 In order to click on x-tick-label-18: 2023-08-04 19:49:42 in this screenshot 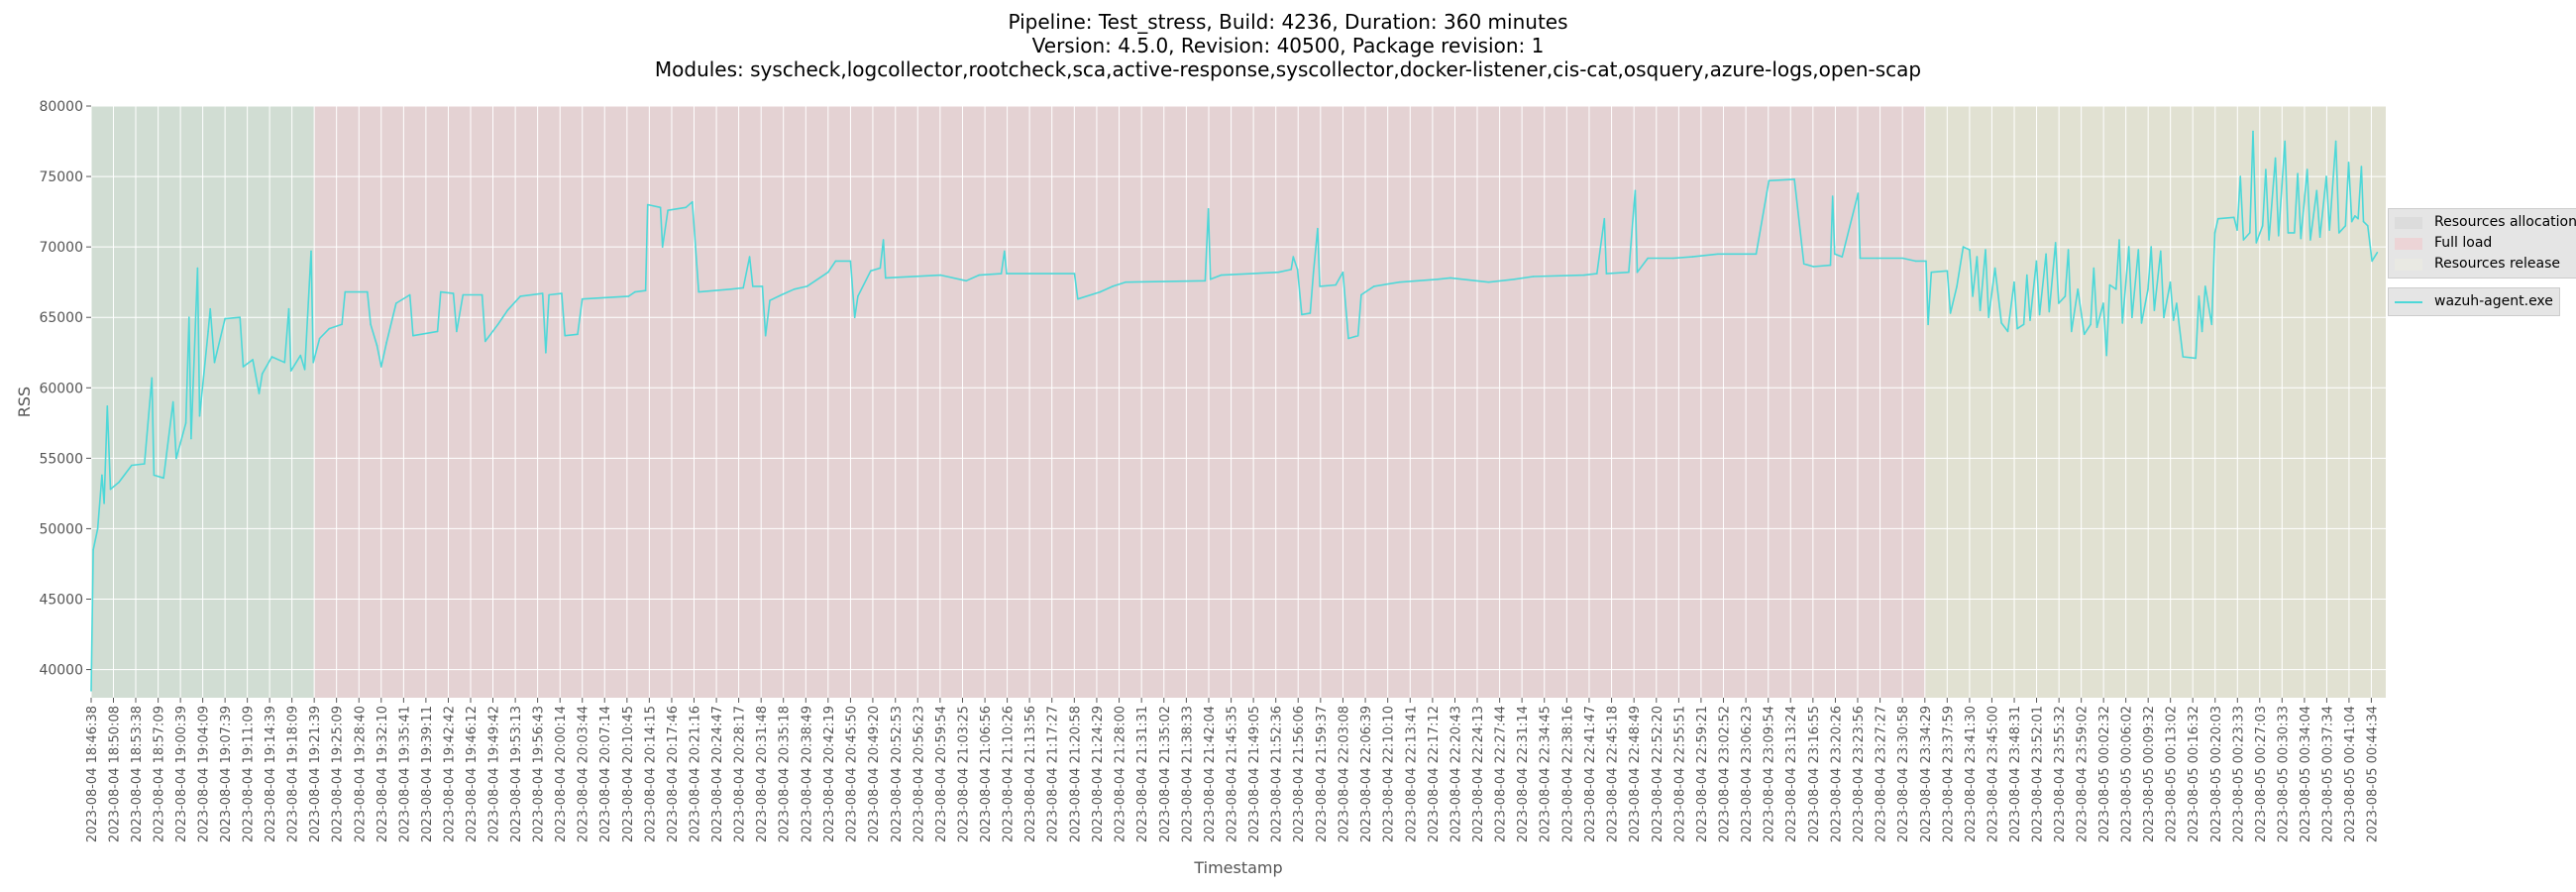, I will do `click(494, 774)`.